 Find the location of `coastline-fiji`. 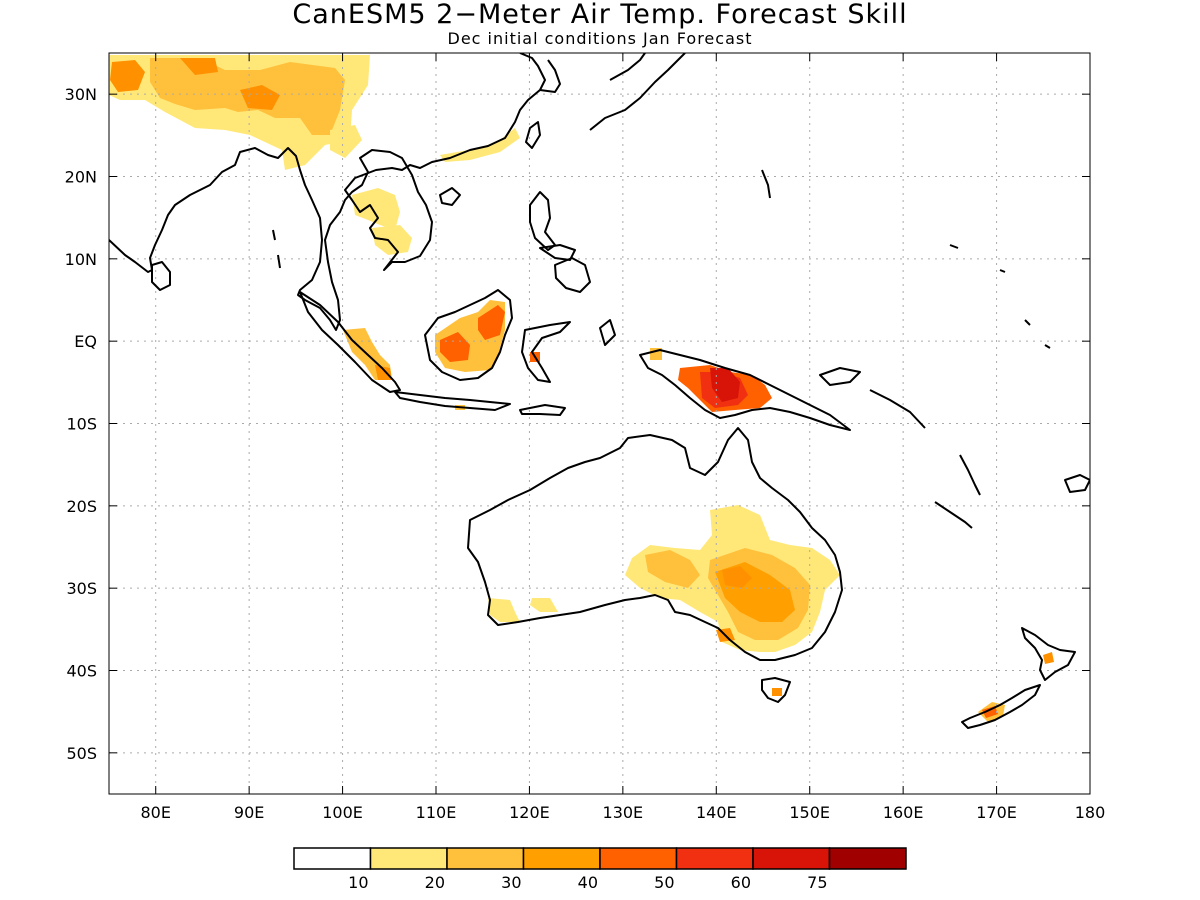

coastline-fiji is located at coordinates (1077, 483).